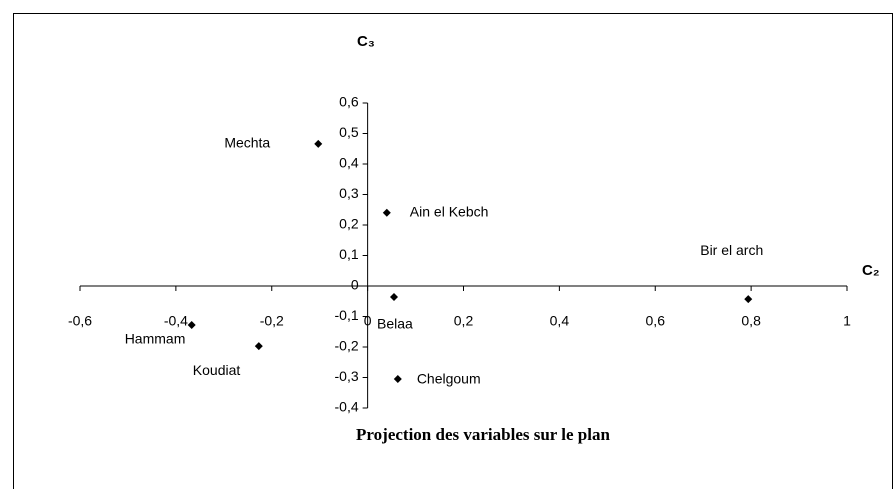 This screenshot has height=489, width=896. Describe the element at coordinates (731, 250) in the screenshot. I see `point-label: Bir el arch` at that location.